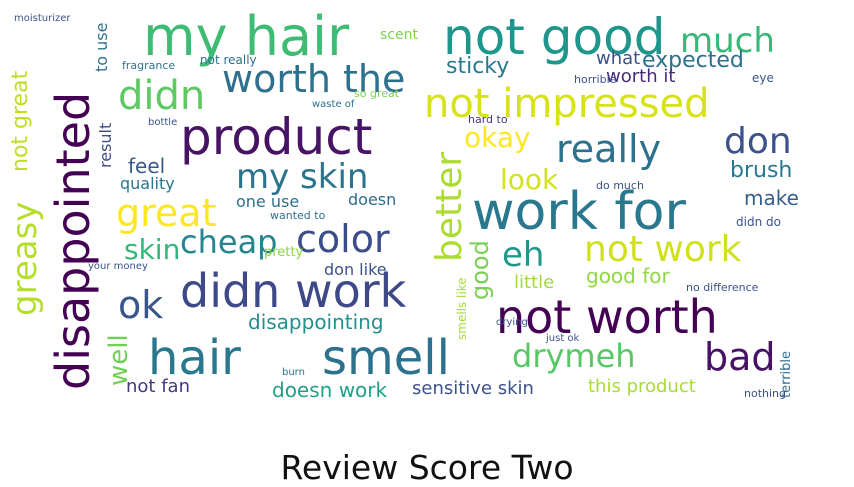  I want to click on cloud-word: hair, so click(194, 358).